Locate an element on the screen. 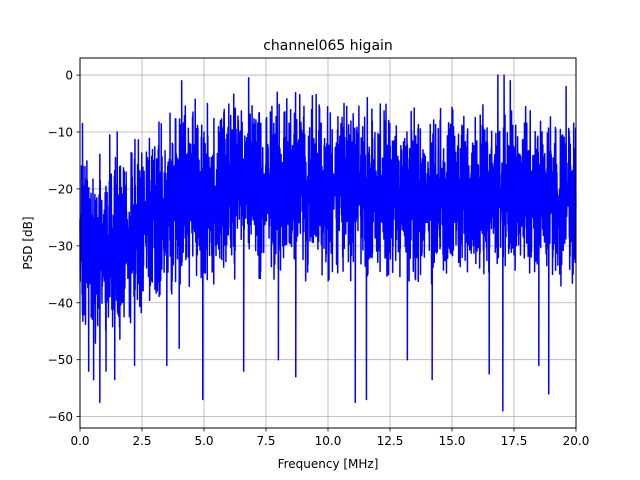 The width and height of the screenshot is (640, 480). x-tick-label: 12.5 is located at coordinates (390, 441).